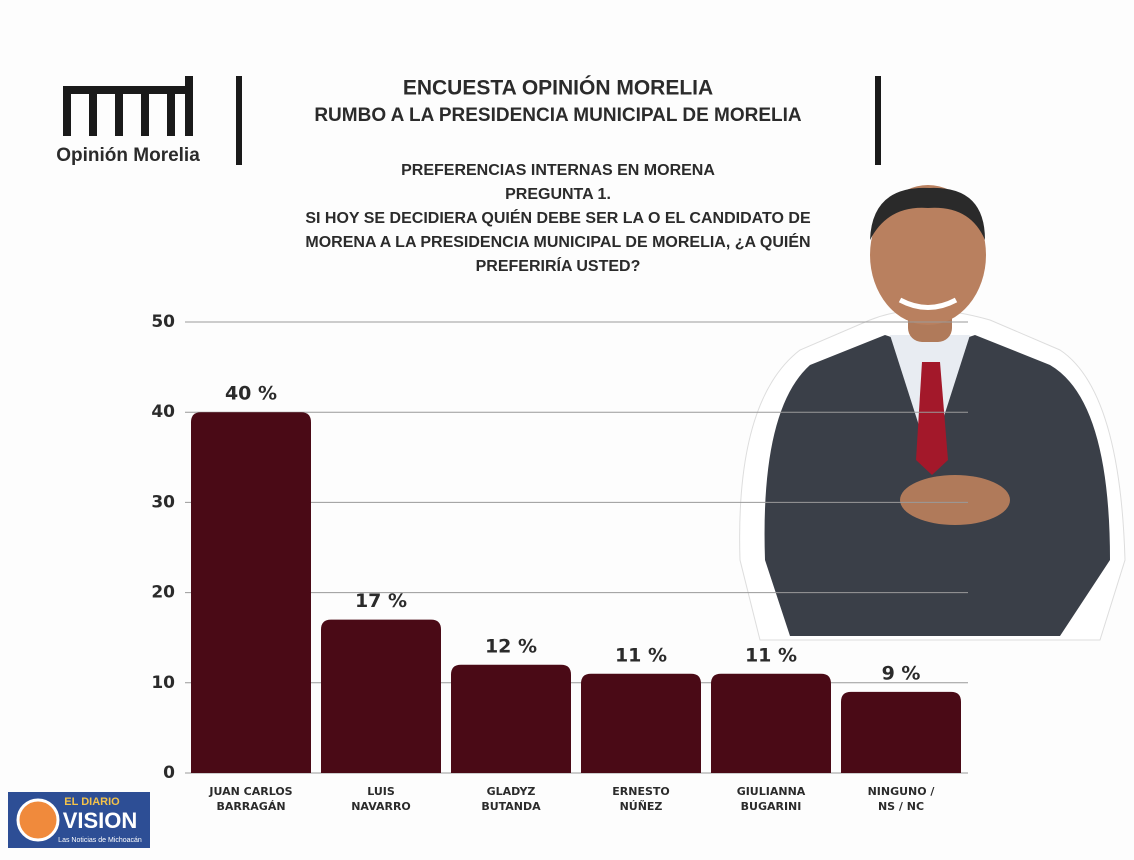 This screenshot has width=1134, height=860. I want to click on value-label: 40 %, so click(251, 394).